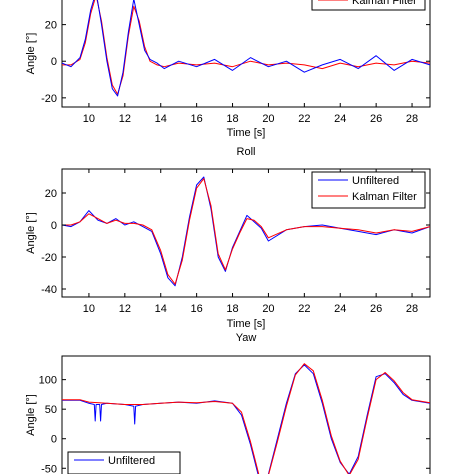  What do you see at coordinates (246, 152) in the screenshot?
I see `panel-title: Roll` at bounding box center [246, 152].